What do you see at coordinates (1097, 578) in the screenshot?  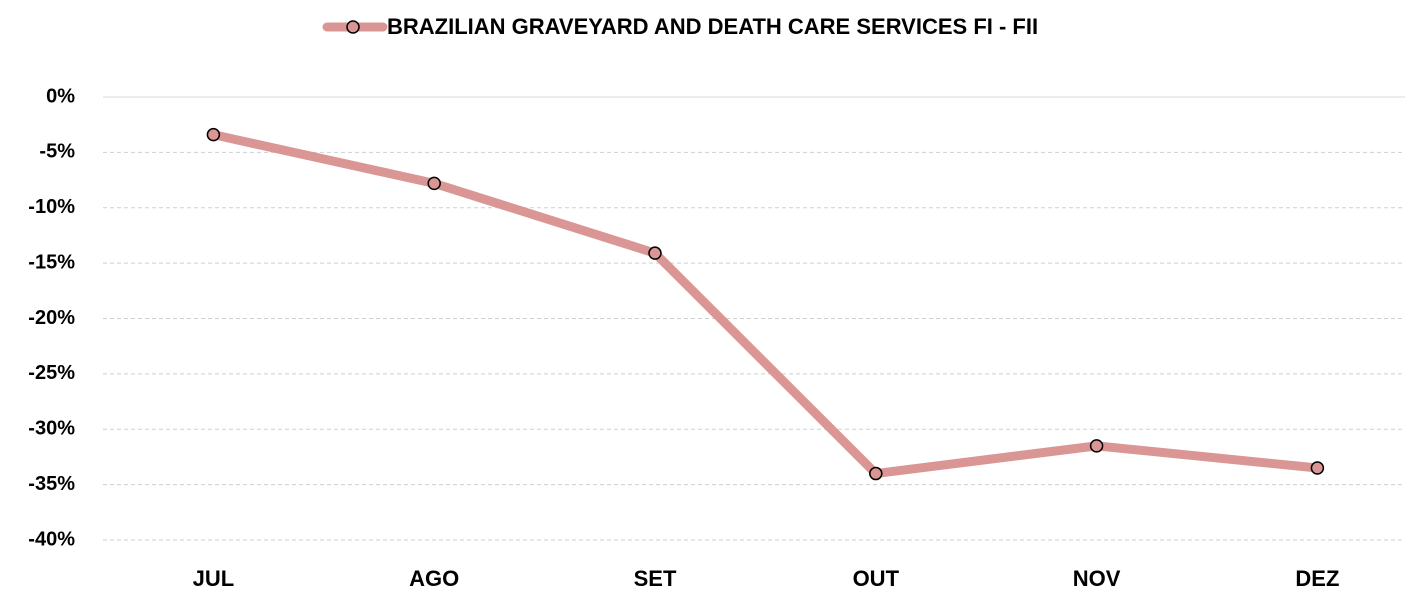 I see `x-tick-label: NOV` at bounding box center [1097, 578].